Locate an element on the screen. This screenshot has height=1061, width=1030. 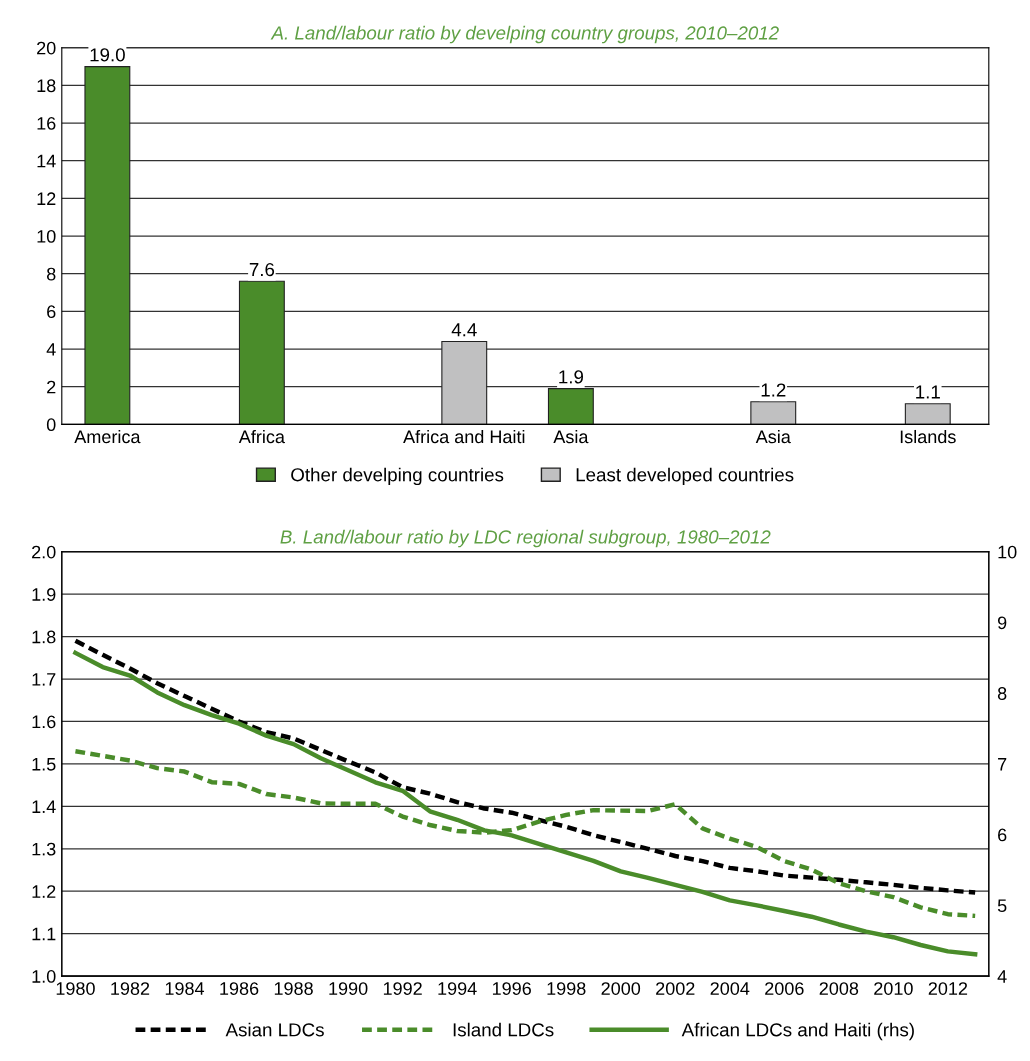
x-tick-label: 1994 is located at coordinates (457, 988).